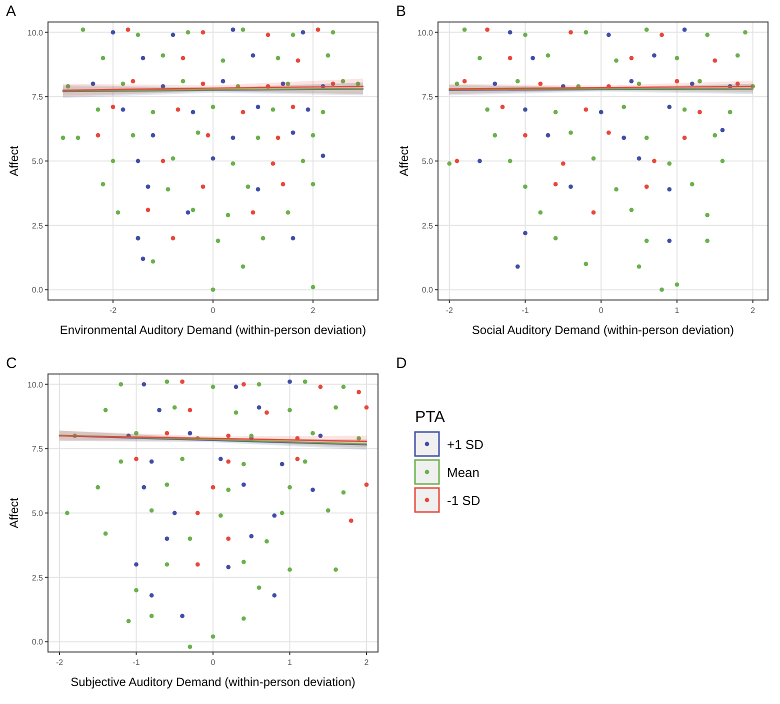  Describe the element at coordinates (11, 11) in the screenshot. I see `chart-title: A` at that location.